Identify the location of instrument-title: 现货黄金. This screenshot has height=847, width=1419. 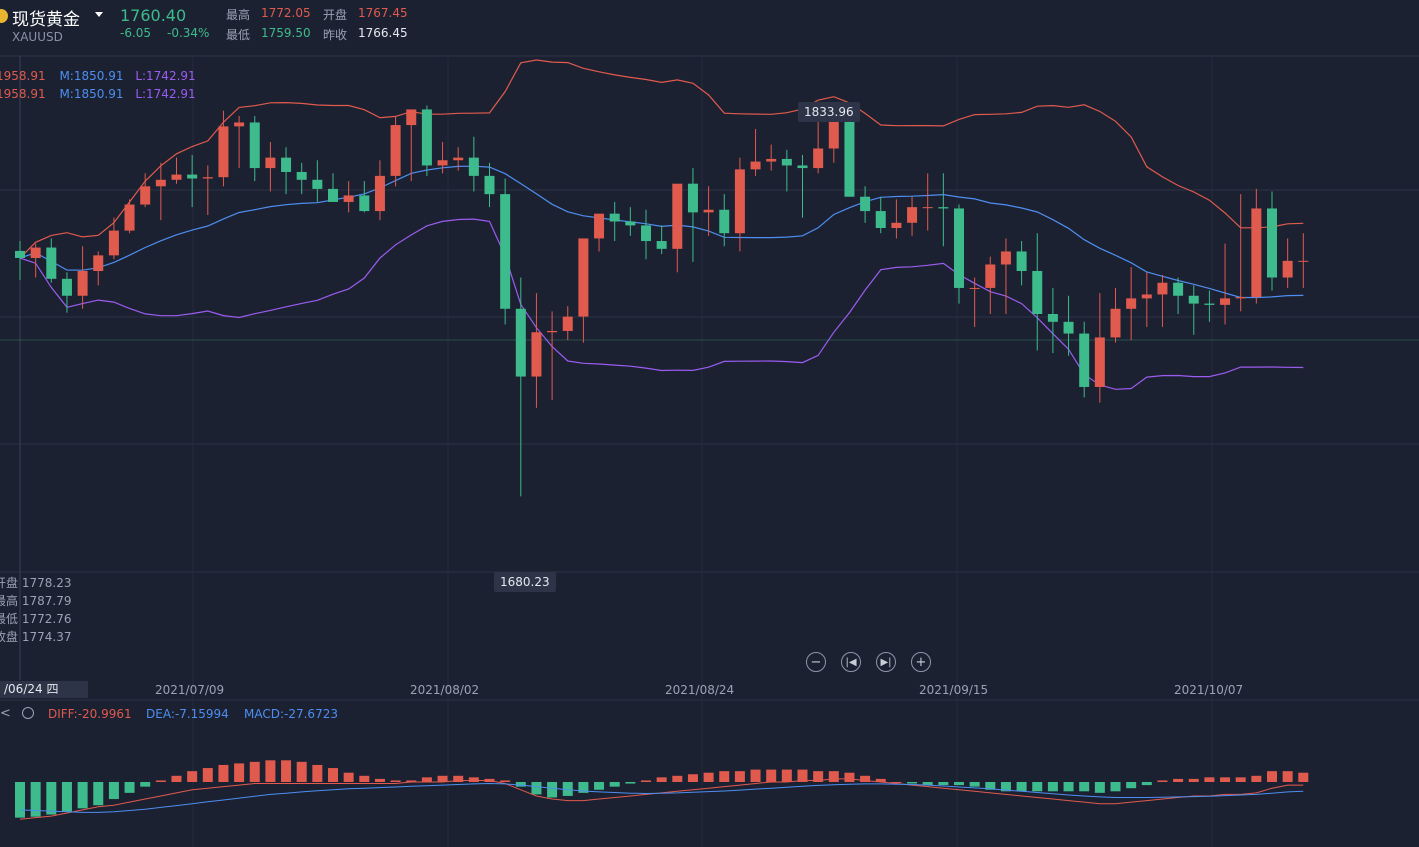
(46, 20).